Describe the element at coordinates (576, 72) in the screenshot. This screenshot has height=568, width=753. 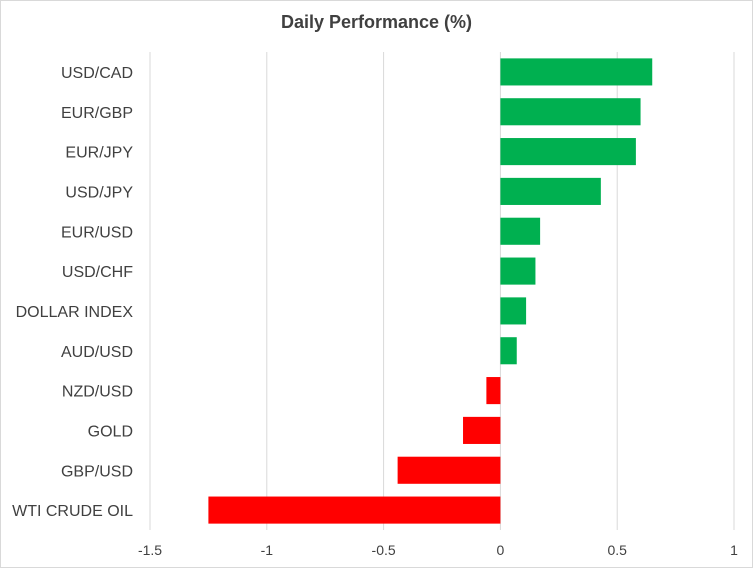
I see `bar-usd-cad` at that location.